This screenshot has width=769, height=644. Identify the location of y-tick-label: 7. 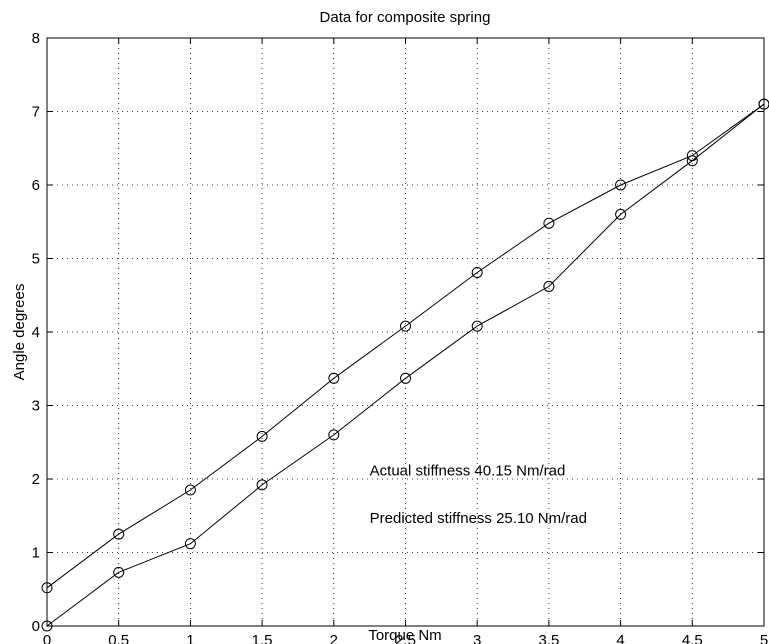
(36, 112).